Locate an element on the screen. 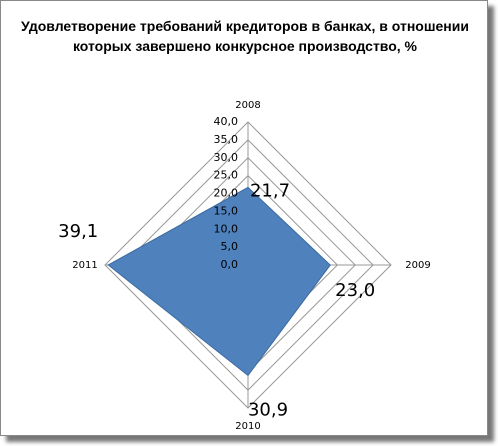 This screenshot has height=446, width=498. data-label: 39,1 is located at coordinates (78, 231).